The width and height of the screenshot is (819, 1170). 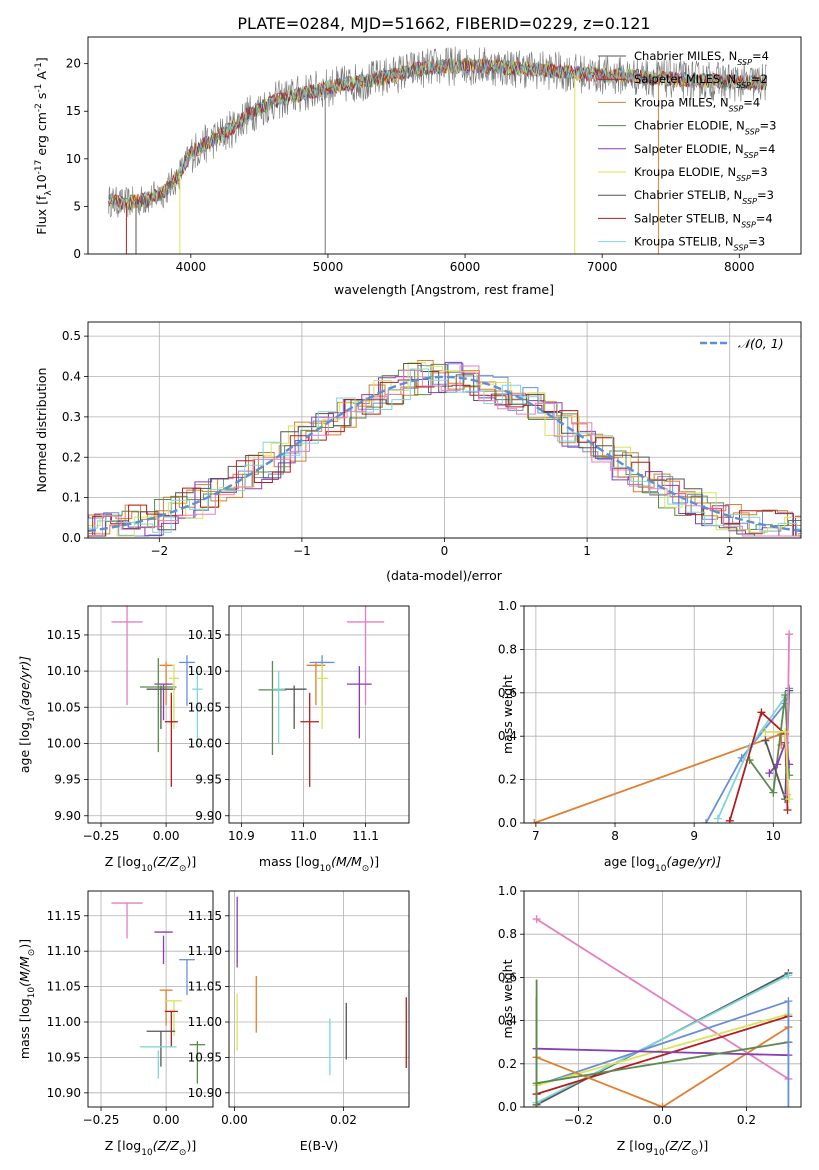 I want to click on x-tick-label: 8000, so click(x=739, y=267).